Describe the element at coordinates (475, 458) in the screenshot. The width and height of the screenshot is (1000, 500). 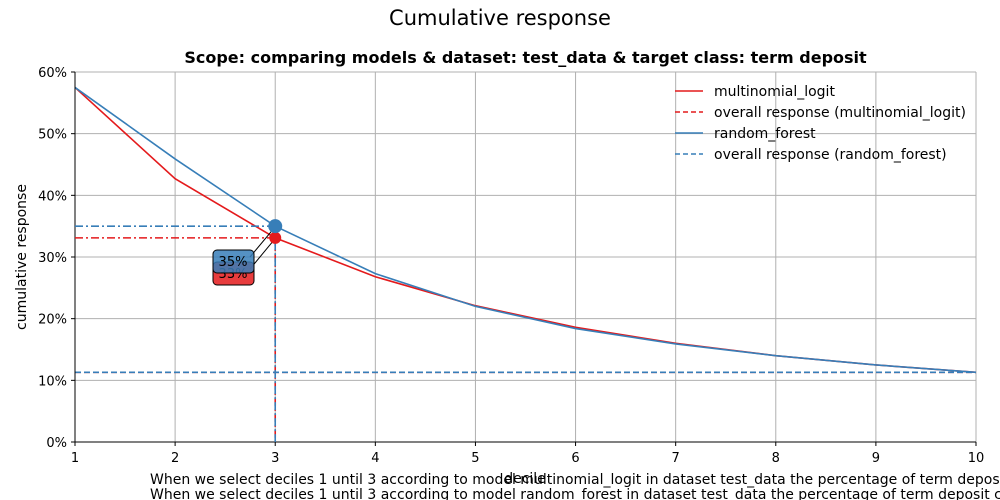
I see `x-tick-label: 5` at that location.